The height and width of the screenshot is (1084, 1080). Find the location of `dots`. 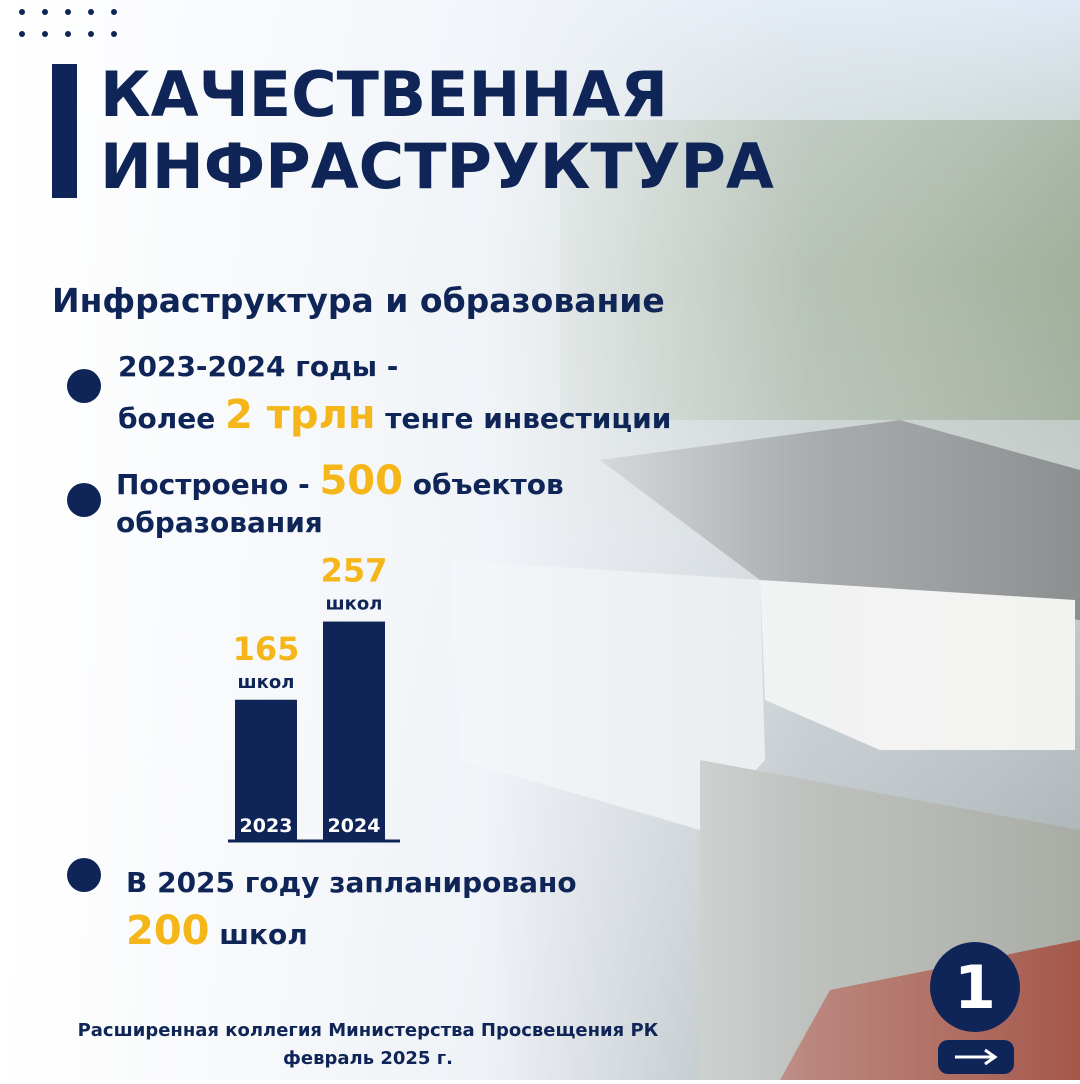

dots is located at coordinates (68, 23).